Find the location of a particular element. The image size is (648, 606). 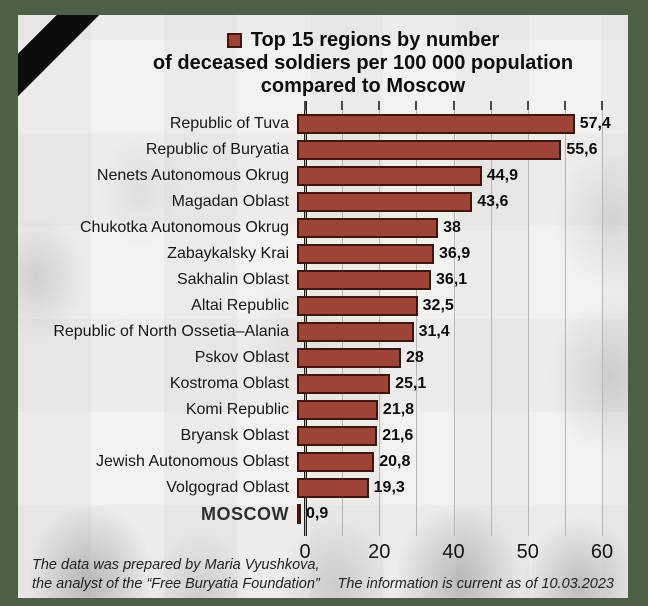

plot-cell: 20,8 is located at coordinates (445, 462).